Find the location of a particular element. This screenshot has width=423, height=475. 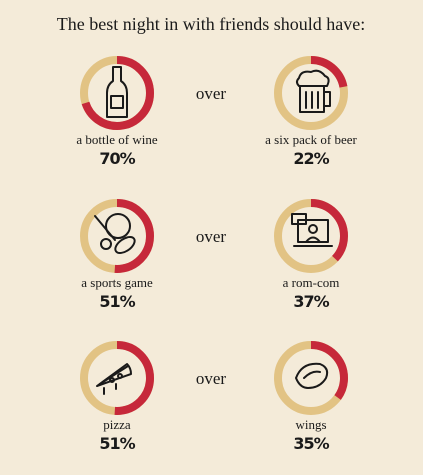

item-label: a rom-com is located at coordinates (311, 282).